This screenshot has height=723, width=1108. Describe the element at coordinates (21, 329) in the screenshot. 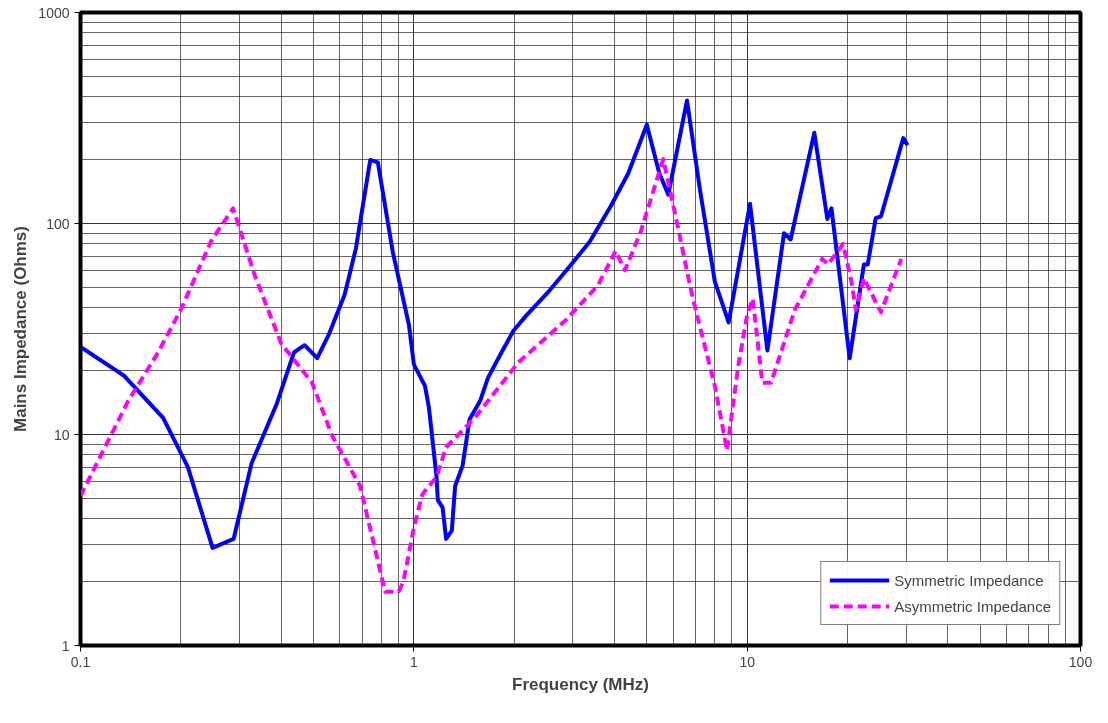

I see `y-axis-title: Mains Impedance (Ohms)` at that location.